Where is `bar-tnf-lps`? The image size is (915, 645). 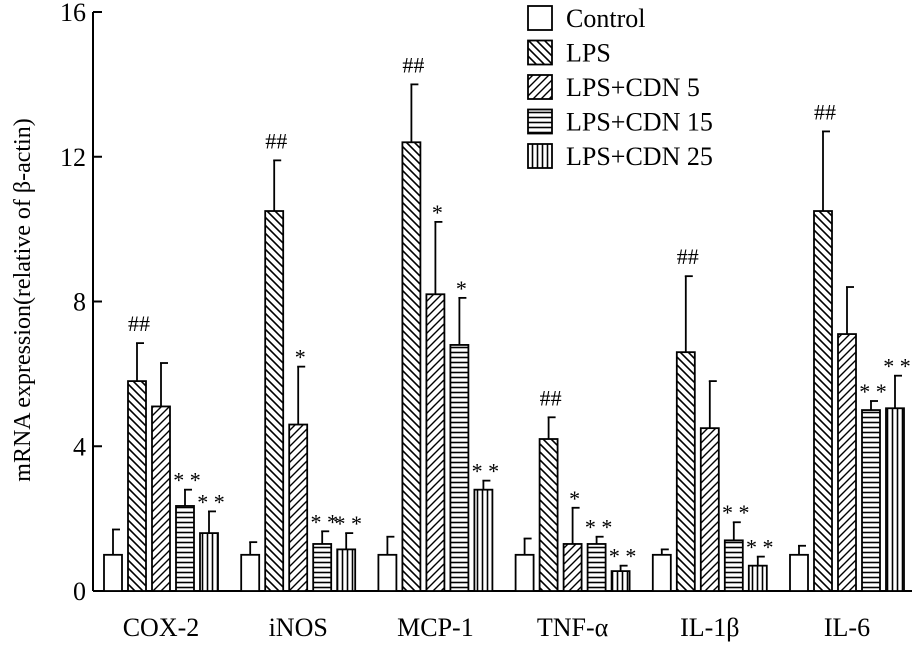
bar-tnf-lps is located at coordinates (548, 515).